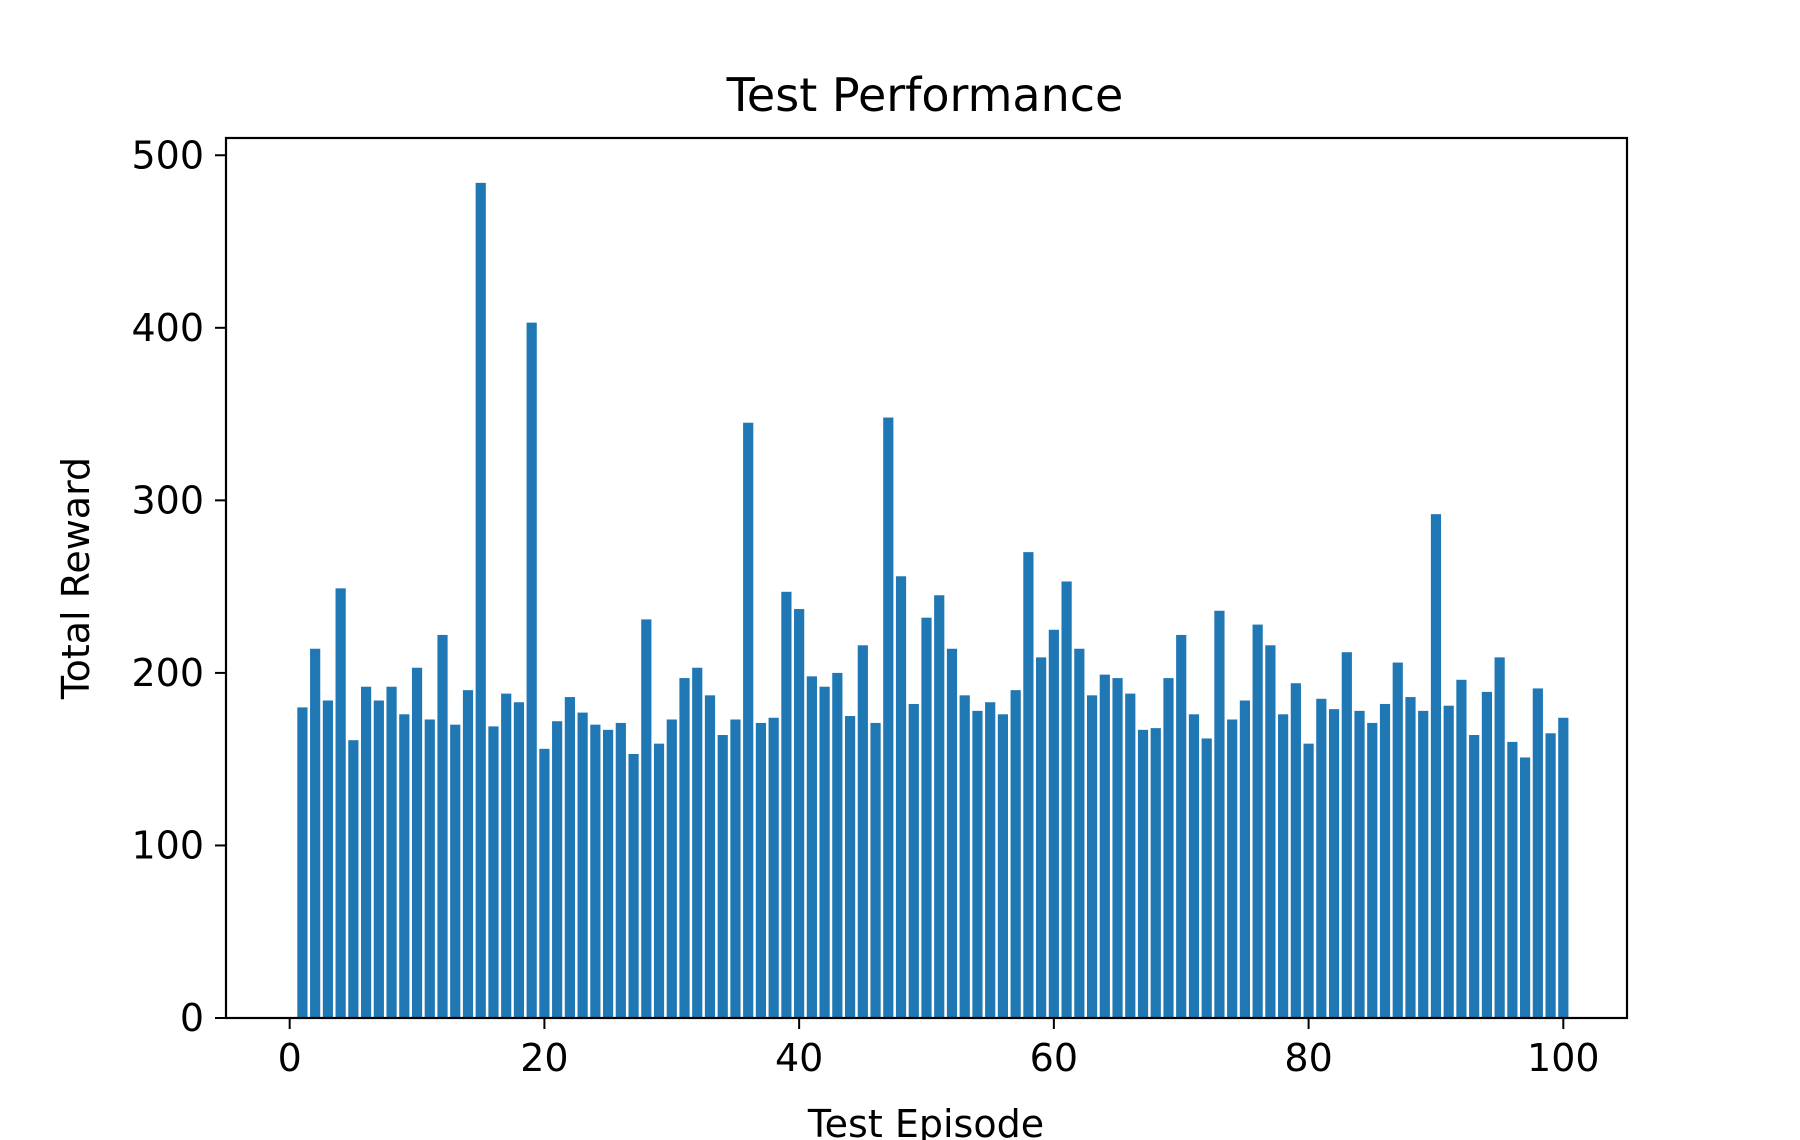  Describe the element at coordinates (178, 586) in the screenshot. I see `y-axis-ticks: 0 100 200 300 400 500` at that location.